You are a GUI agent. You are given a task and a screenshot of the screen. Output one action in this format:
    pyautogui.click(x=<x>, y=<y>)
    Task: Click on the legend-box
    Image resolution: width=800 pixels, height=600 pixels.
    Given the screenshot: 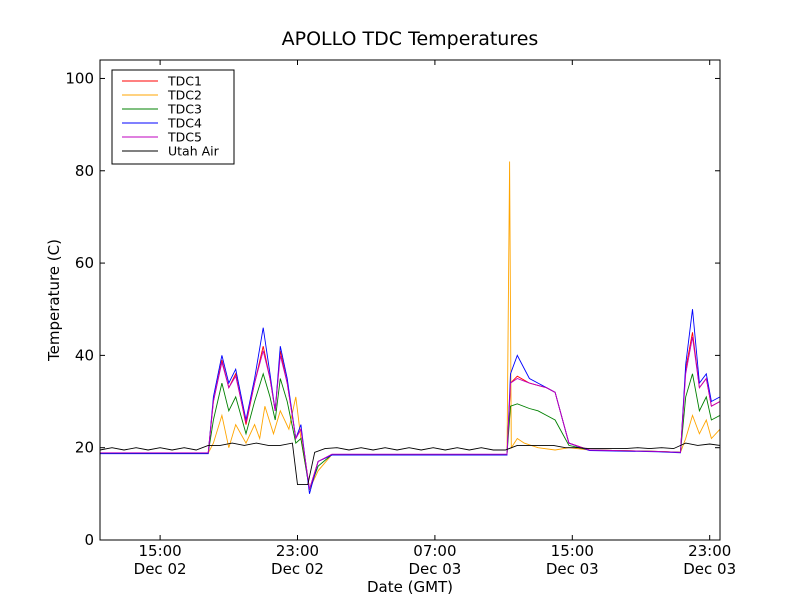 What is the action you would take?
    pyautogui.click(x=173, y=117)
    